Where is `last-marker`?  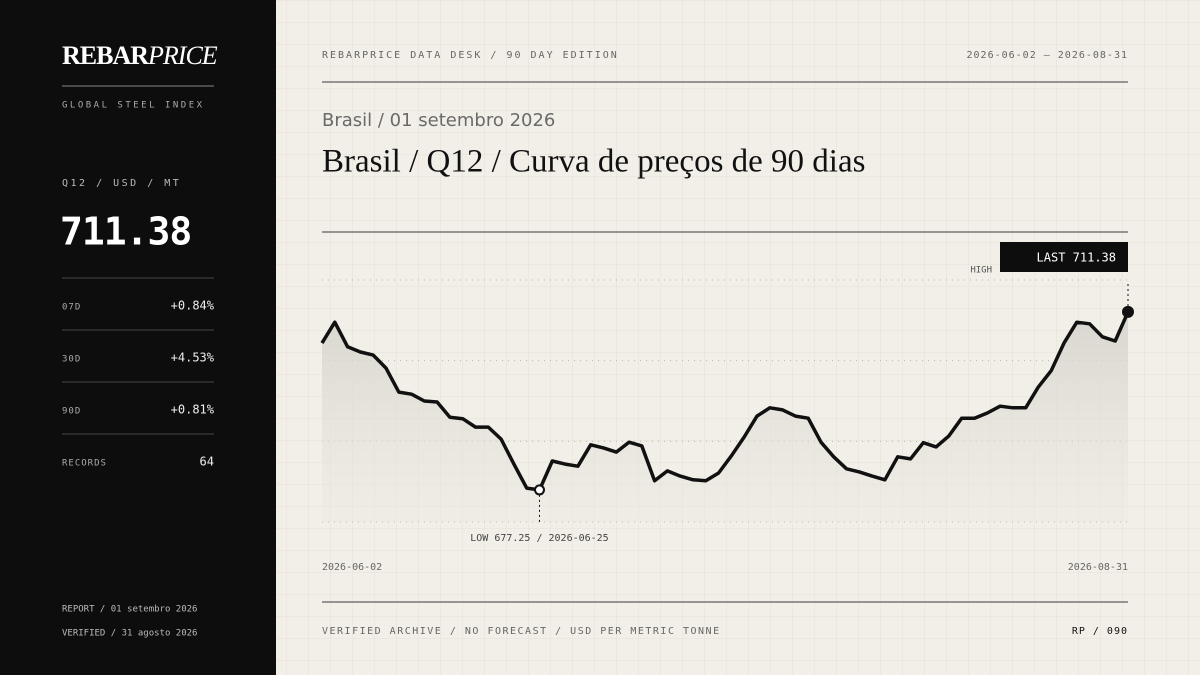 last-marker is located at coordinates (1128, 311).